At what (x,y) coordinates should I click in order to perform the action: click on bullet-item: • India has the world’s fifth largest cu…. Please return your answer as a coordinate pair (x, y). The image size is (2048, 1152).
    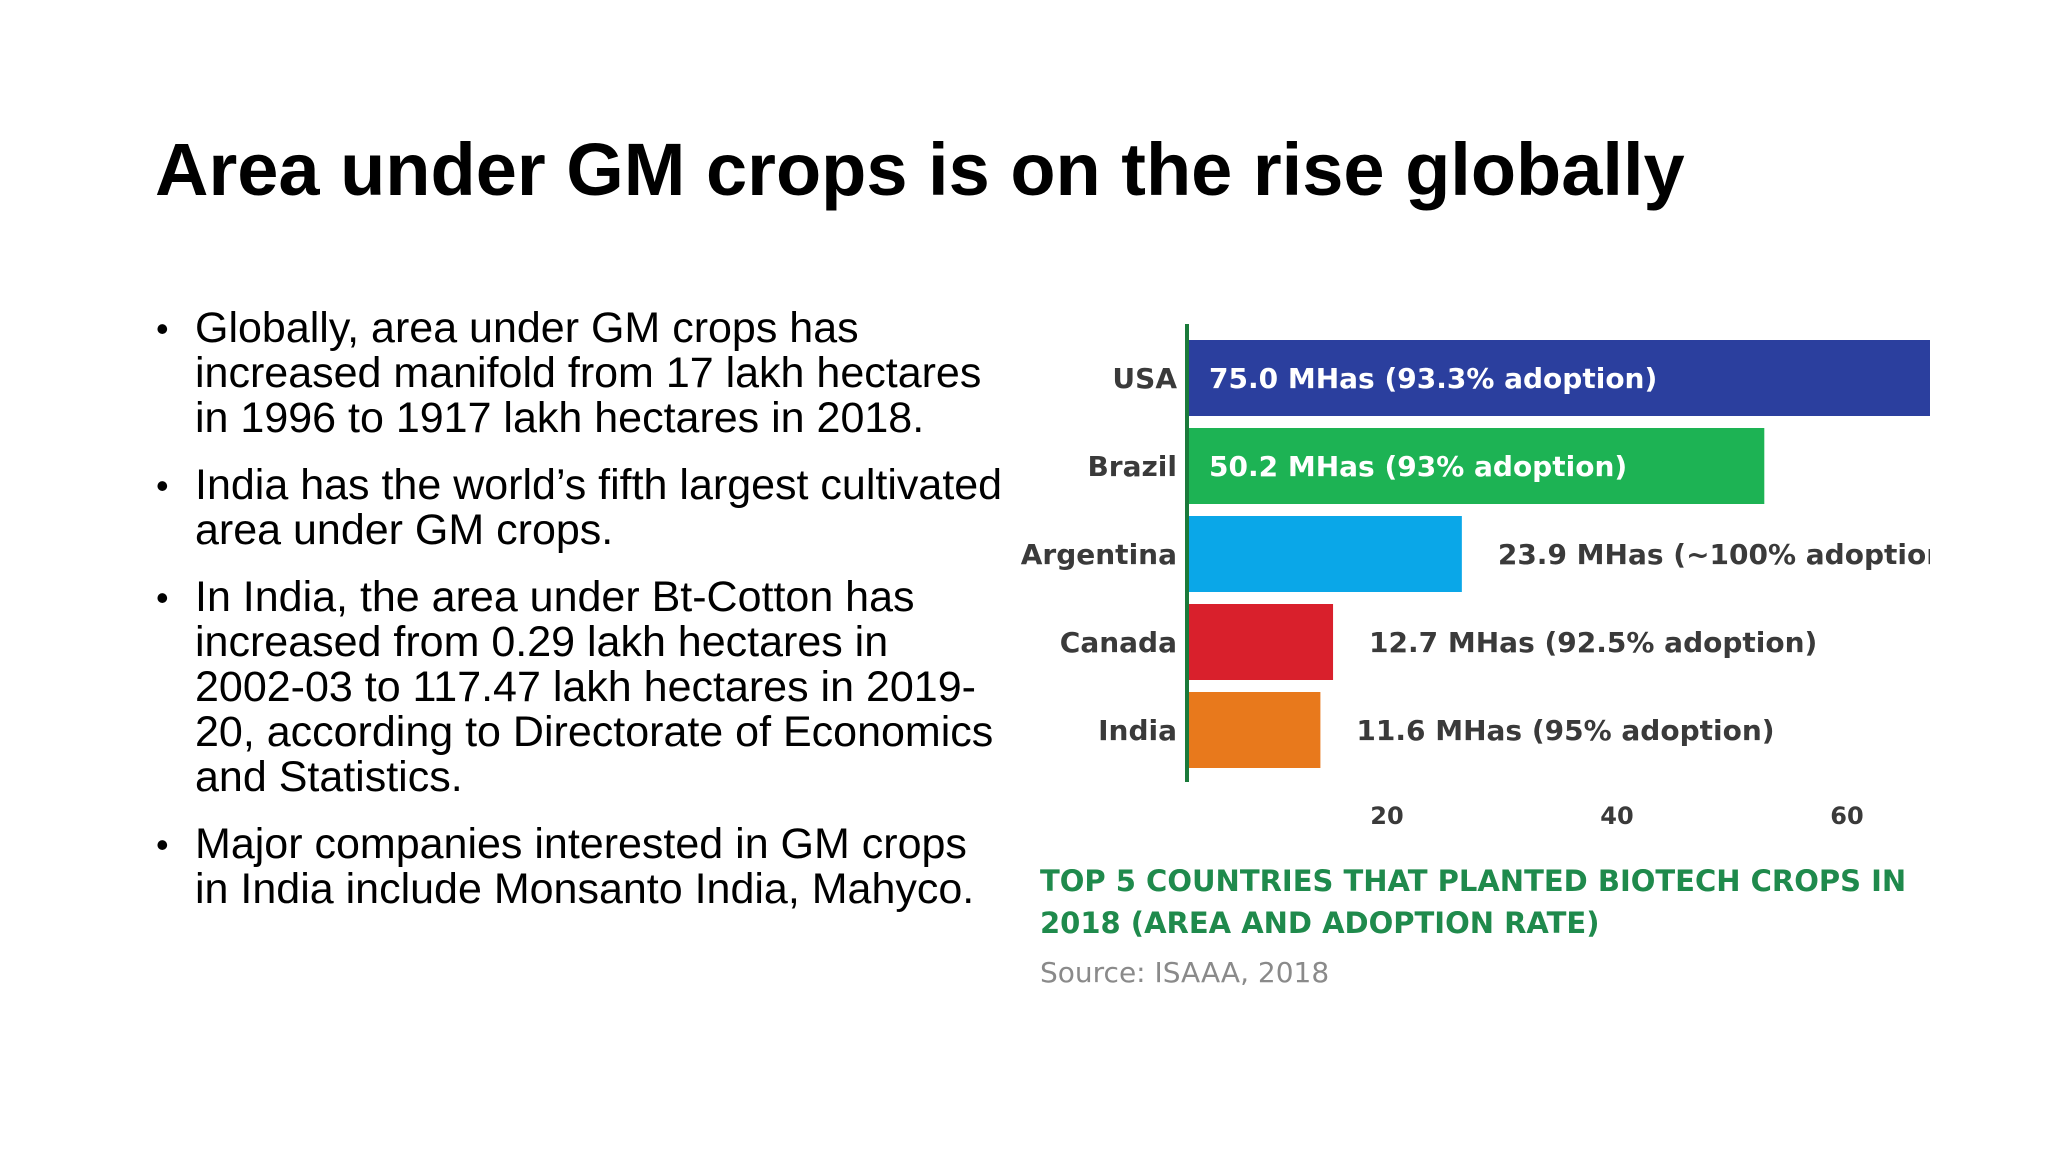
    Looking at the image, I should click on (580, 508).